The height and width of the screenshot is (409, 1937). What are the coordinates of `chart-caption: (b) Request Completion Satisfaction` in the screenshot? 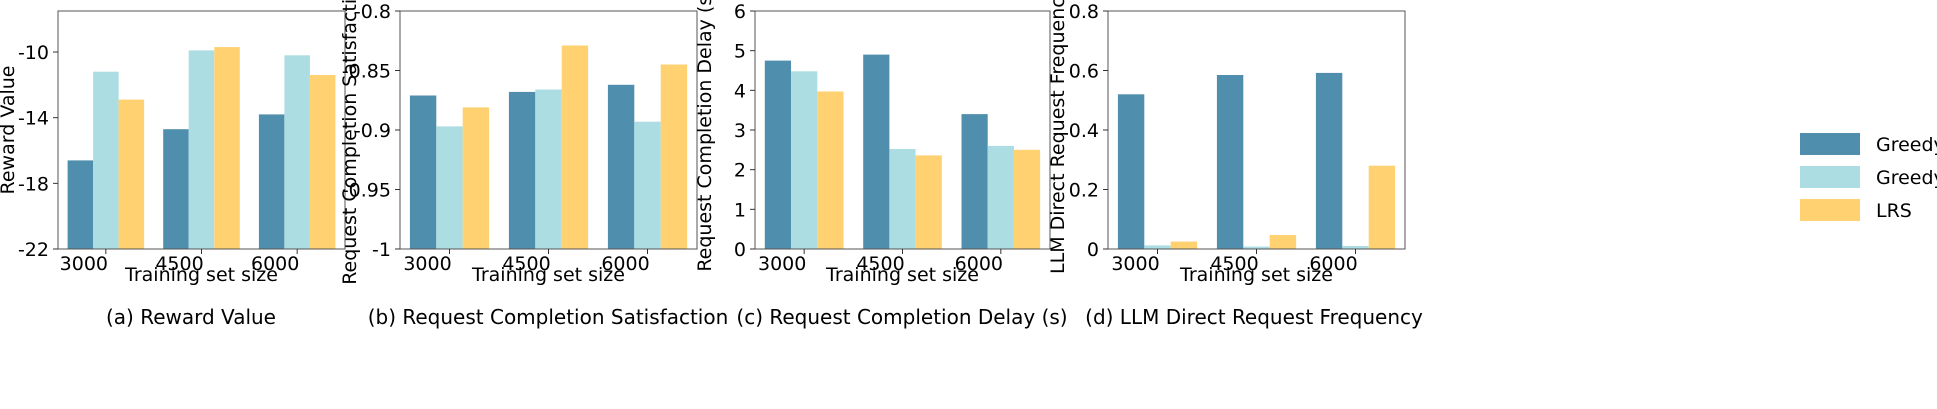 It's located at (548, 317).